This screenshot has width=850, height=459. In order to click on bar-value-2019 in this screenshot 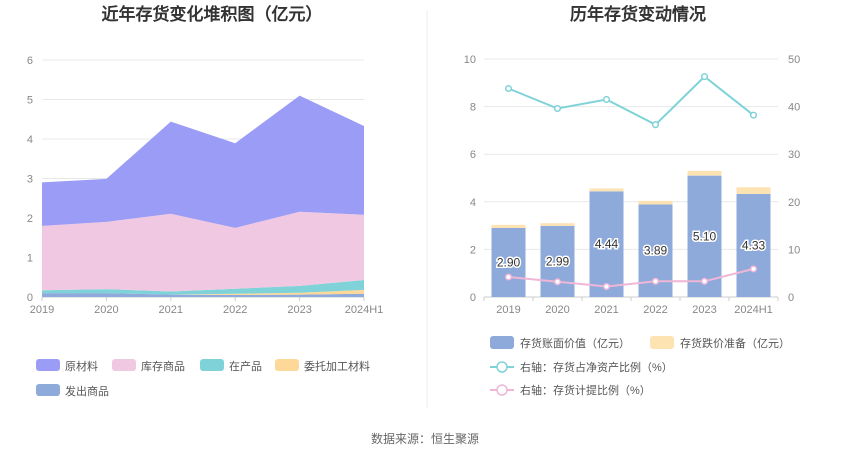, I will do `click(508, 262)`.